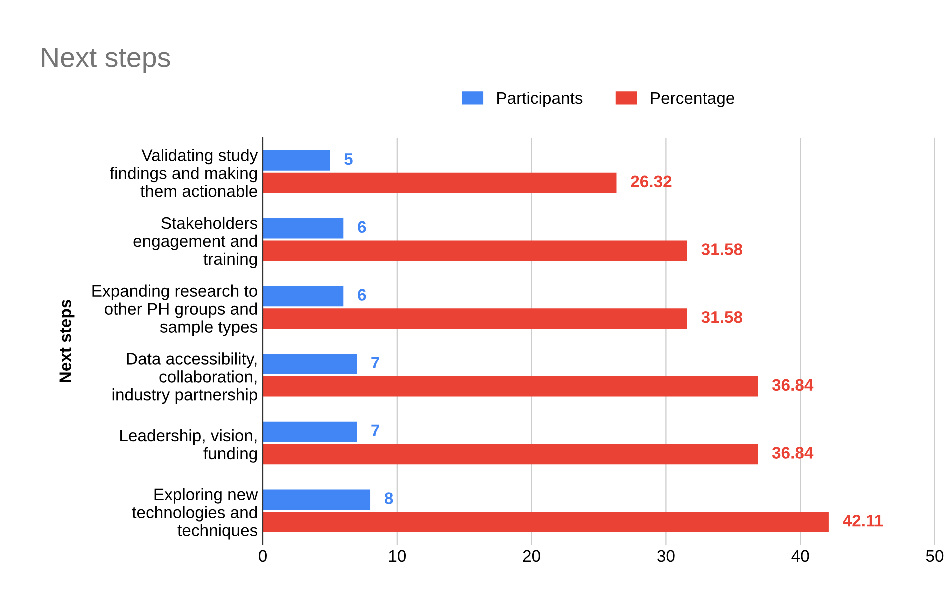 The image size is (949, 594). What do you see at coordinates (531, 556) in the screenshot?
I see `x-tick-label: 20` at bounding box center [531, 556].